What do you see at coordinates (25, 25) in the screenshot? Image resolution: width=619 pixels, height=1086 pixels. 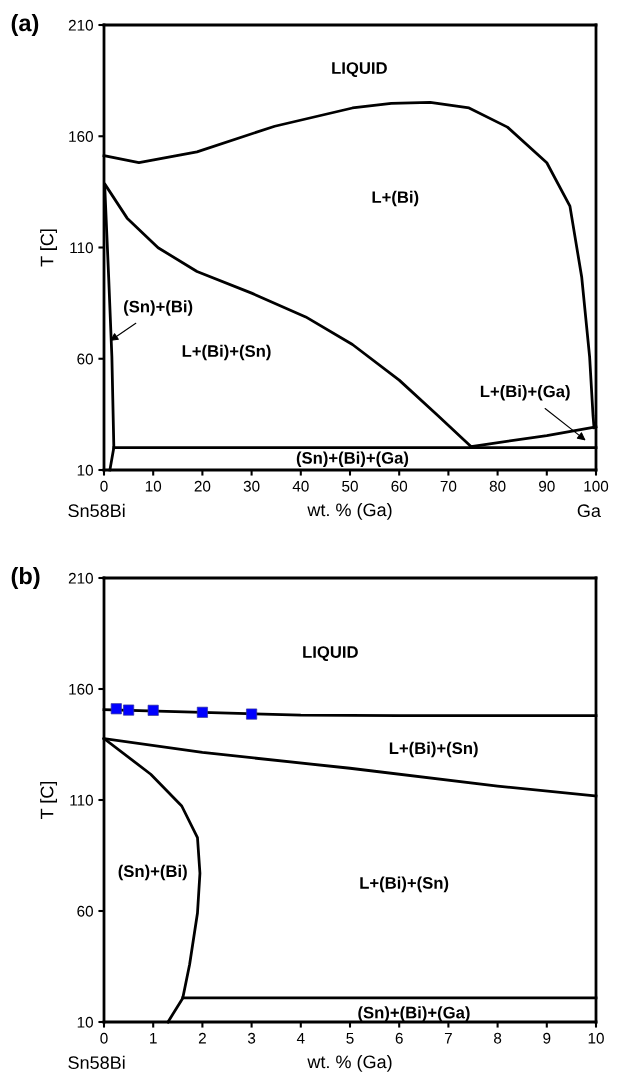 I see `text: (a)` at bounding box center [25, 25].